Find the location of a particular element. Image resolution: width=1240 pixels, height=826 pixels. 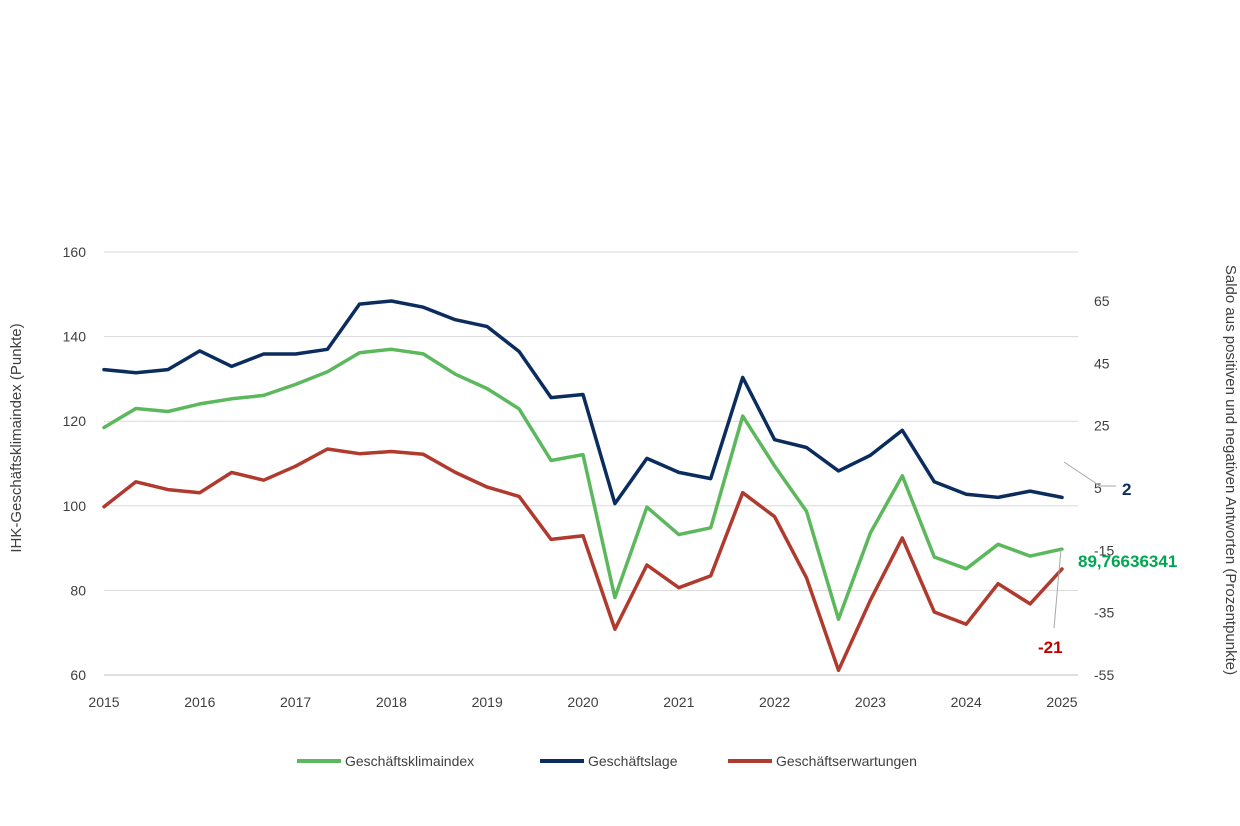

end-label: 89,76636341 is located at coordinates (1127, 561).